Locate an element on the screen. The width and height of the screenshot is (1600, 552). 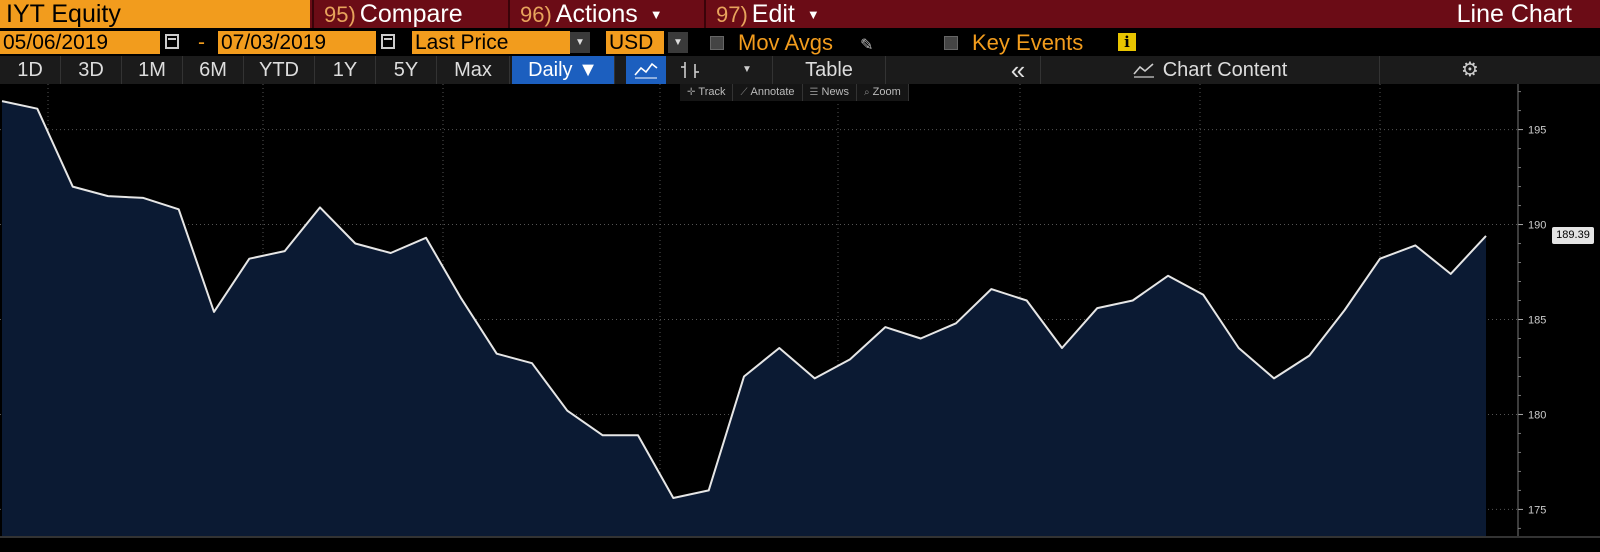
mov-avgs-checkbox is located at coordinates (717, 43).